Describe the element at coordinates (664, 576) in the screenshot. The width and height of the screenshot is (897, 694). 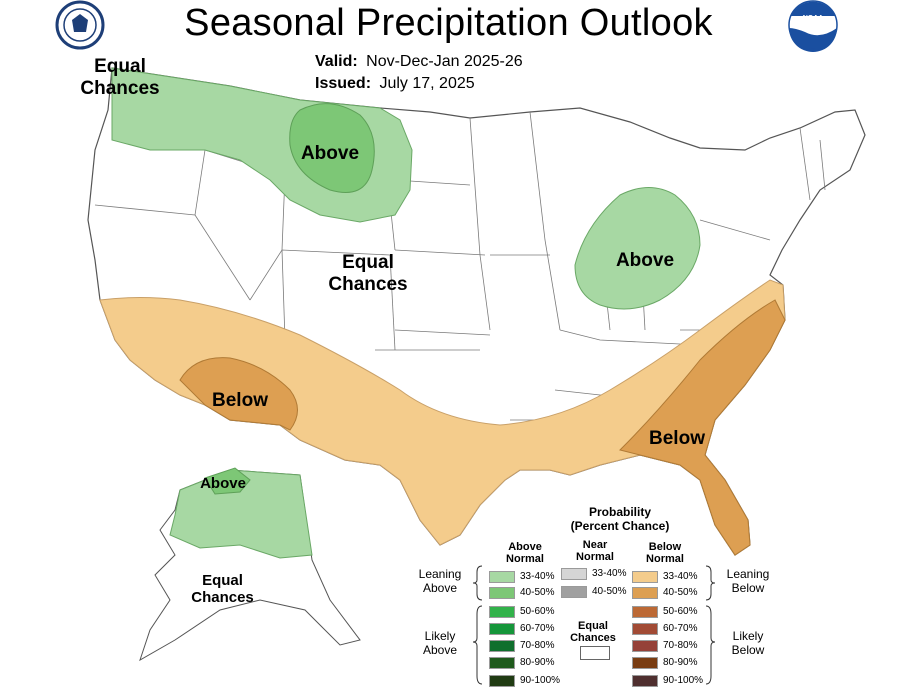
I see `legend-below-row-1: 33-40%` at that location.